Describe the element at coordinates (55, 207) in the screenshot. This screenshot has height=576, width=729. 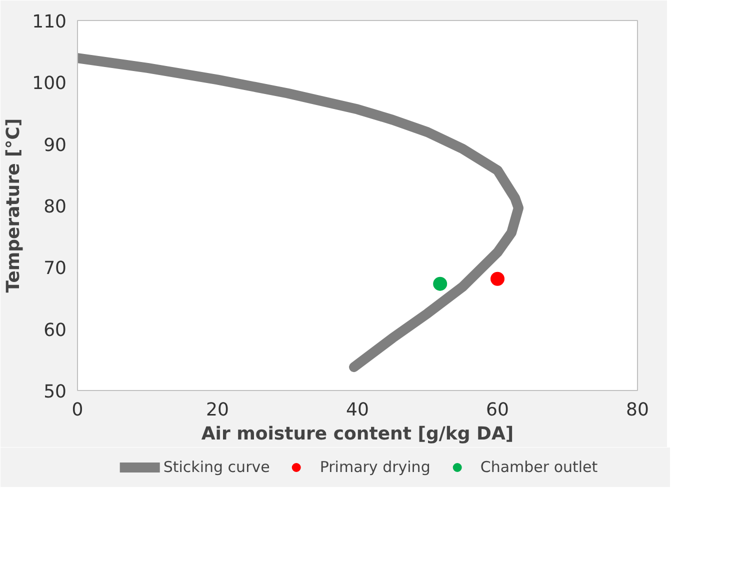
I see `y-tick-label: 80` at that location.